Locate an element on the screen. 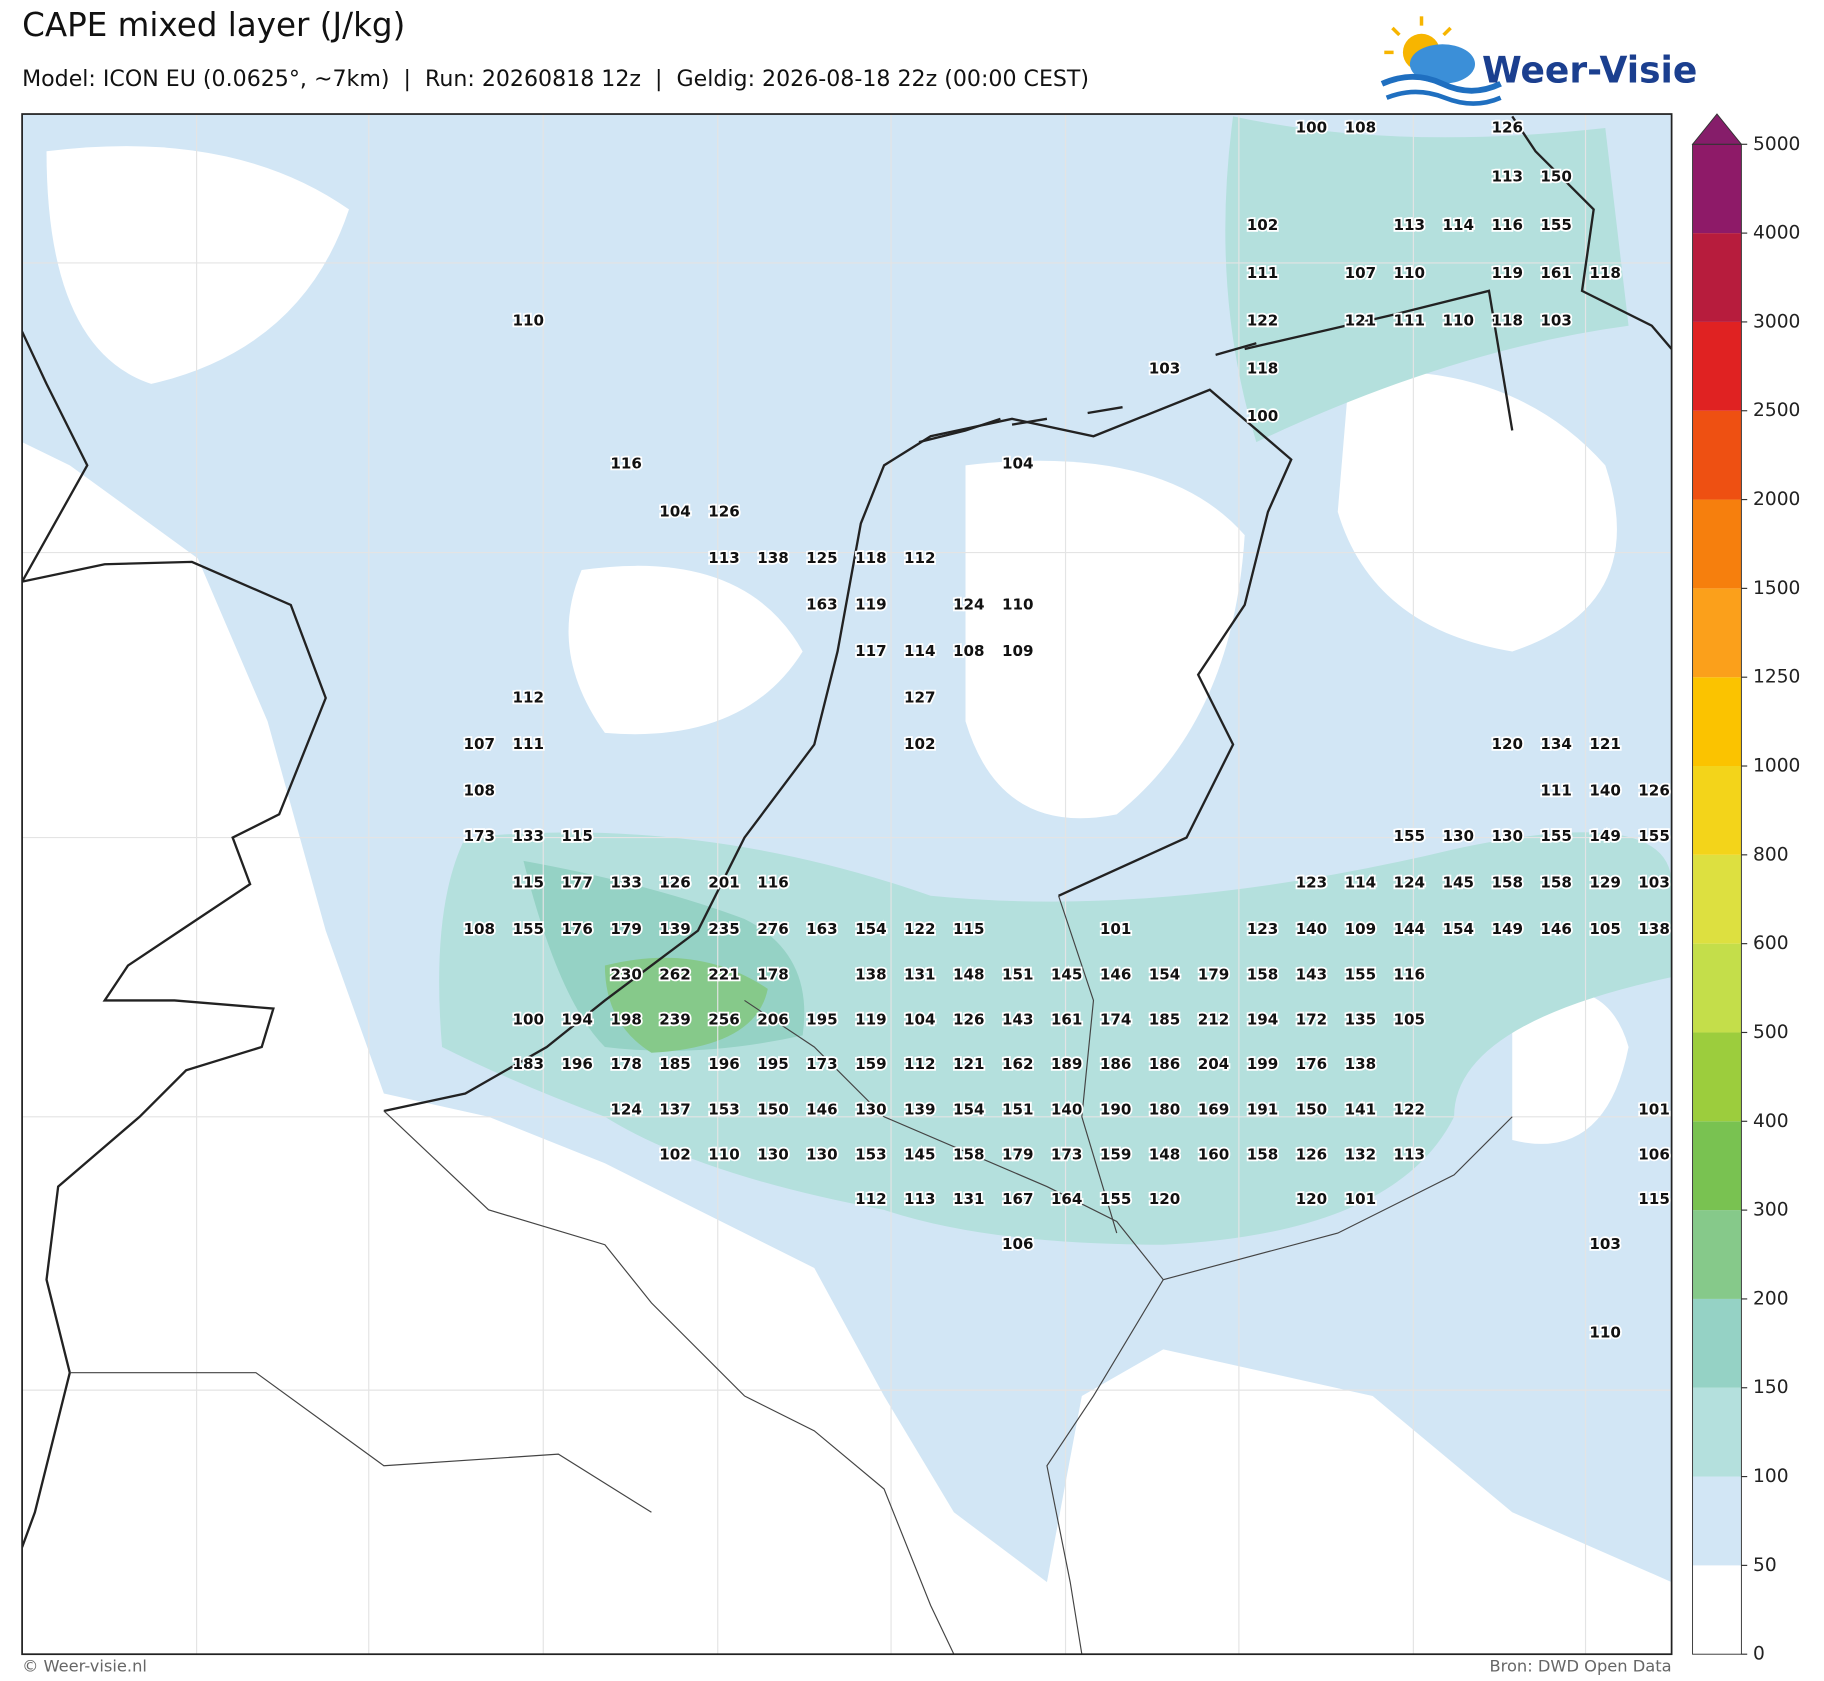 Image resolution: width=1824 pixels, height=1681 pixels. cape-value-label: 178 is located at coordinates (773, 974).